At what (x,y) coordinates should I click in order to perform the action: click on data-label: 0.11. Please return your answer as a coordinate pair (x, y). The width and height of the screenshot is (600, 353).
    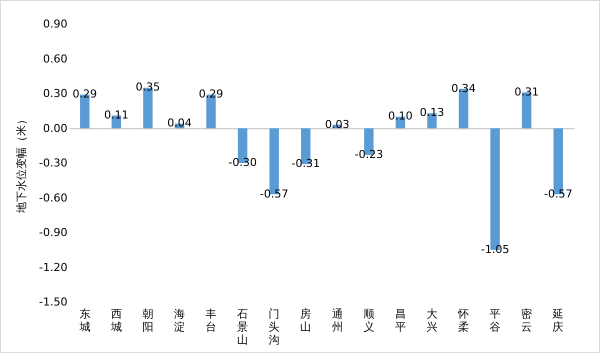
    Looking at the image, I should click on (116, 115).